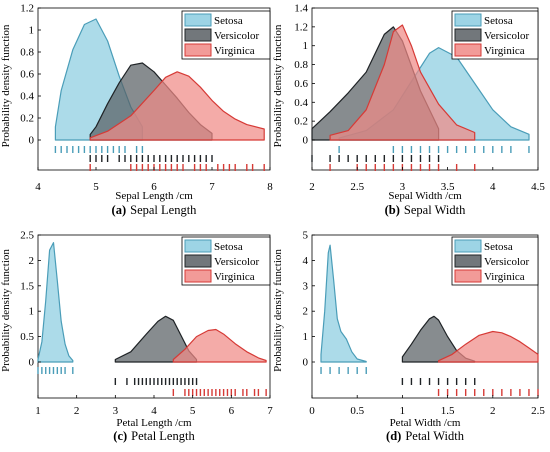  I want to click on x-tick-label: 3.5, so click(448, 187).